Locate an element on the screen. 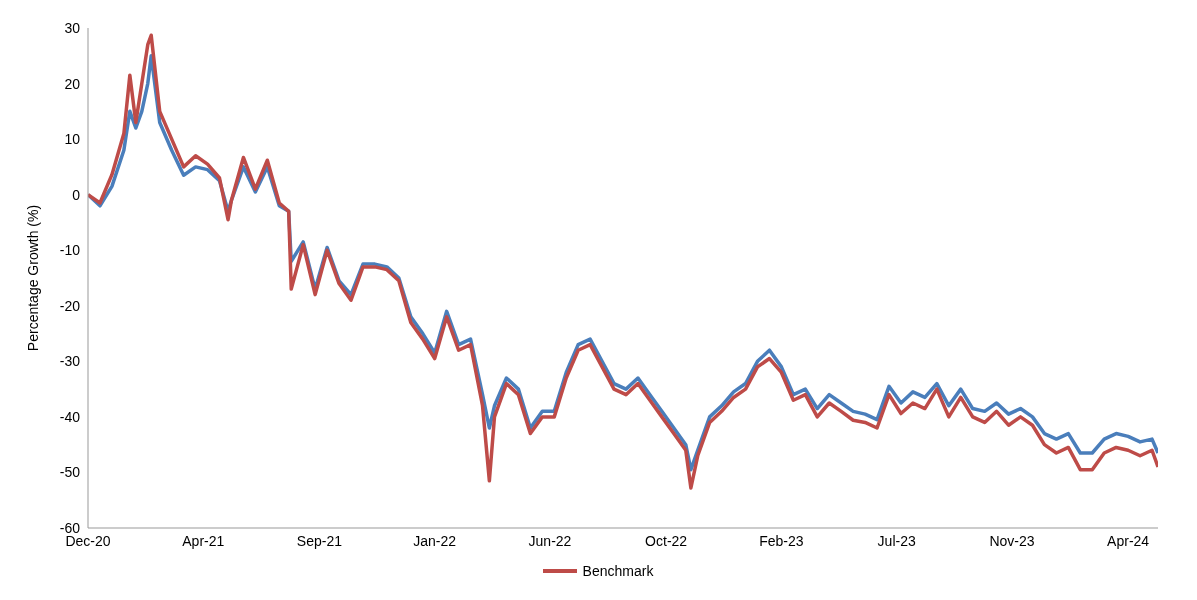  x-tick-label: Apr-24 is located at coordinates (1128, 540).